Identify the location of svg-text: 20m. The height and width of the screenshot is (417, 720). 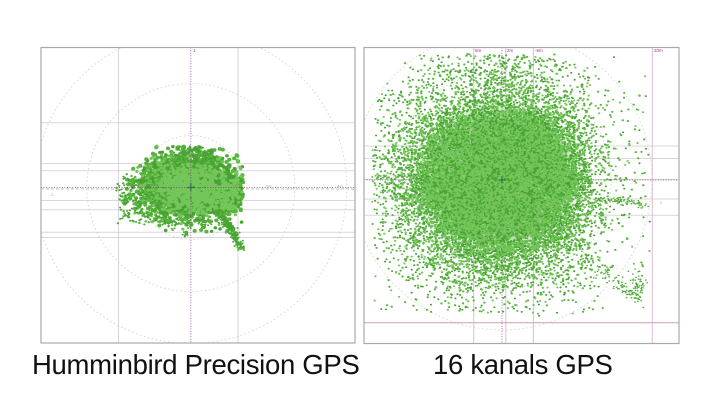
(658, 50).